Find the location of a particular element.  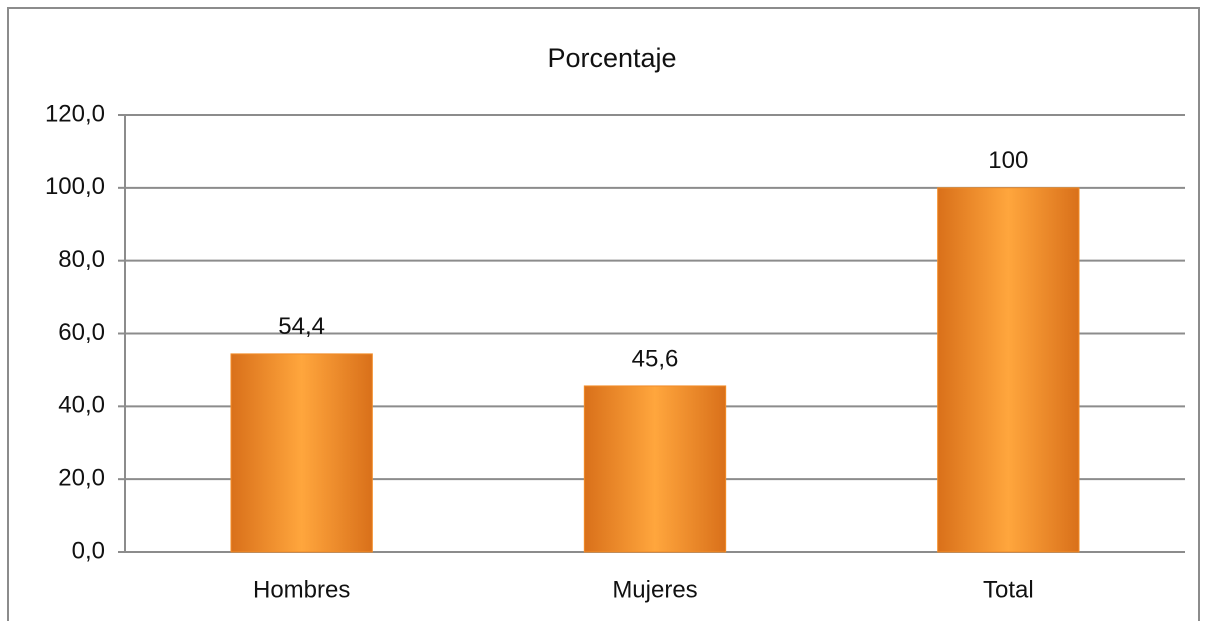

x-tick-label: Total is located at coordinates (1008, 589).